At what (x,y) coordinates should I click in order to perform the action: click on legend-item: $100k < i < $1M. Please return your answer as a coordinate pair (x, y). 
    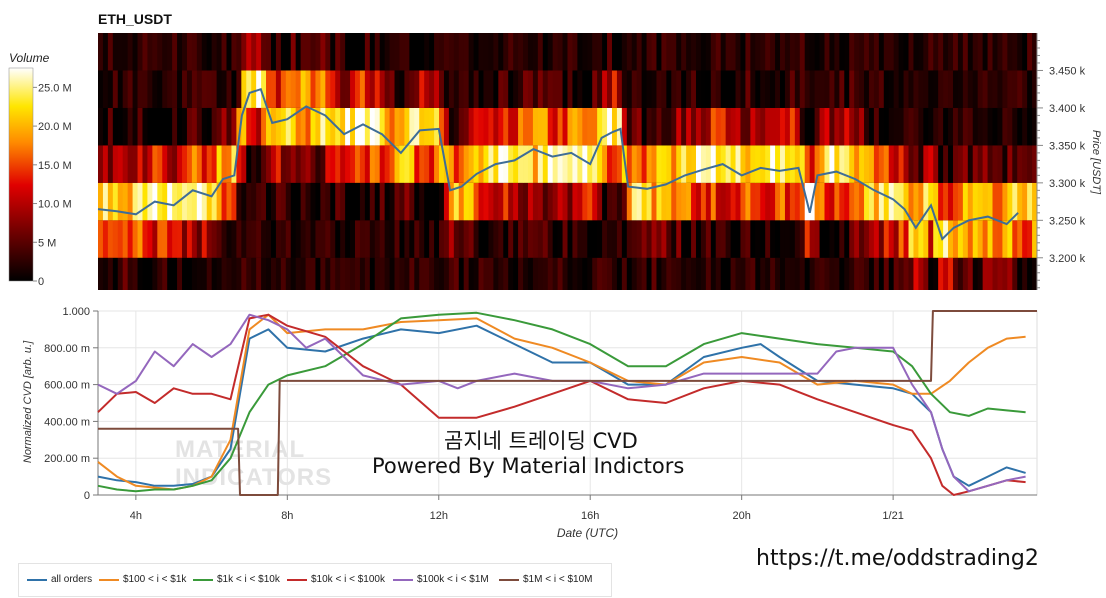
    Looking at the image, I should click on (441, 579).